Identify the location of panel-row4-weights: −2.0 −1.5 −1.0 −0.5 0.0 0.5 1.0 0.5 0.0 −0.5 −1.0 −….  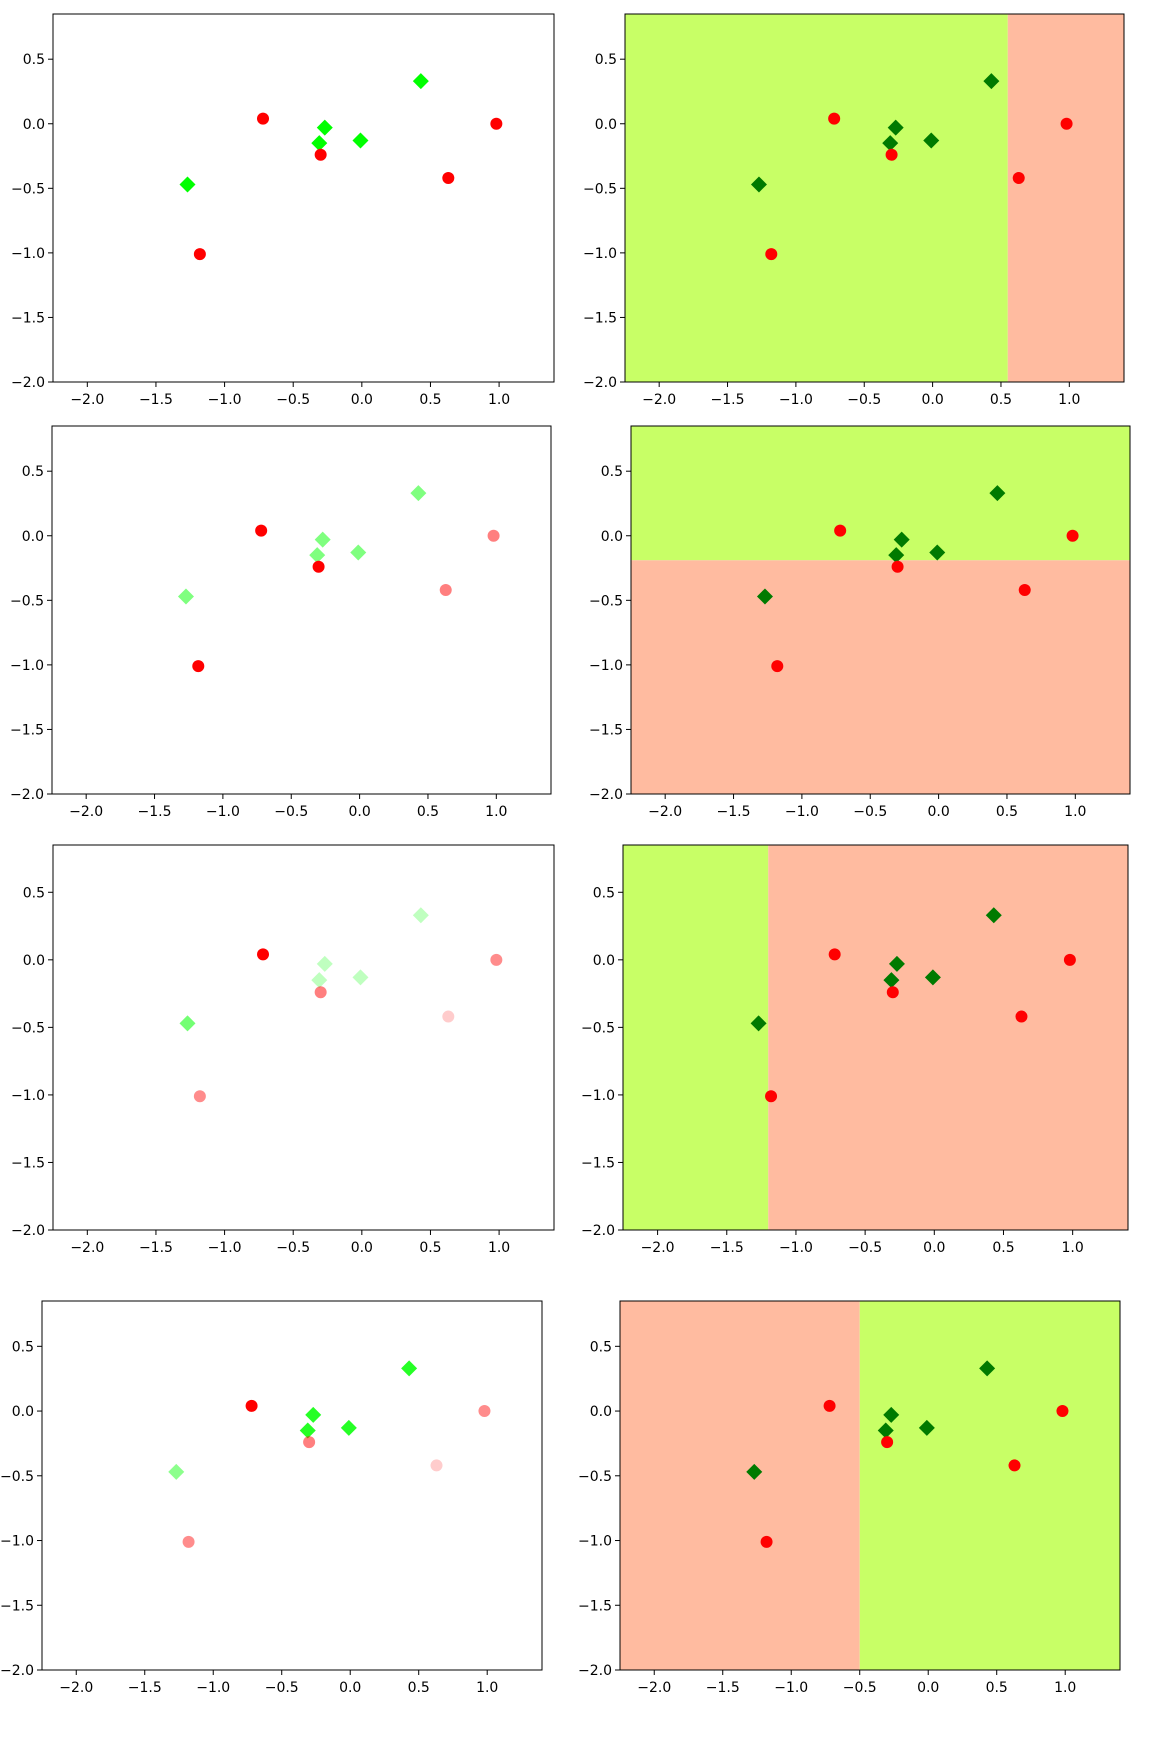
(271, 1498).